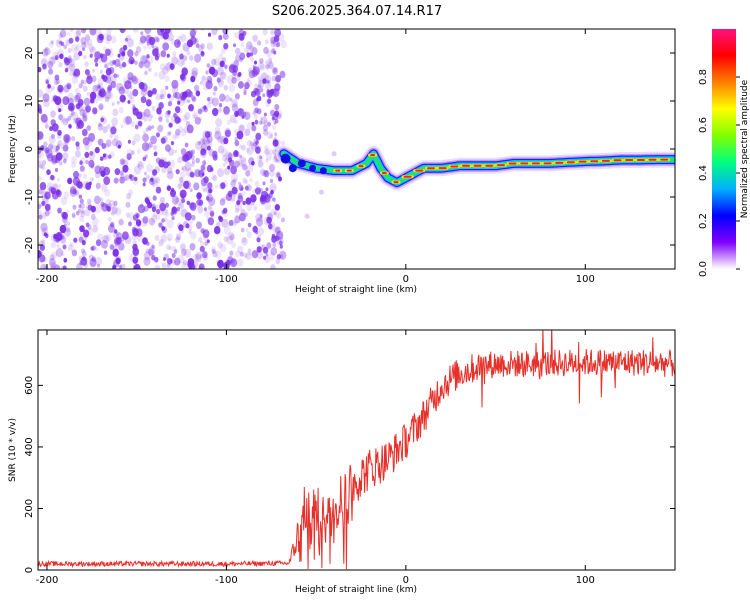  What do you see at coordinates (703, 77) in the screenshot?
I see `colorbar-tick-label: 0.8` at bounding box center [703, 77].